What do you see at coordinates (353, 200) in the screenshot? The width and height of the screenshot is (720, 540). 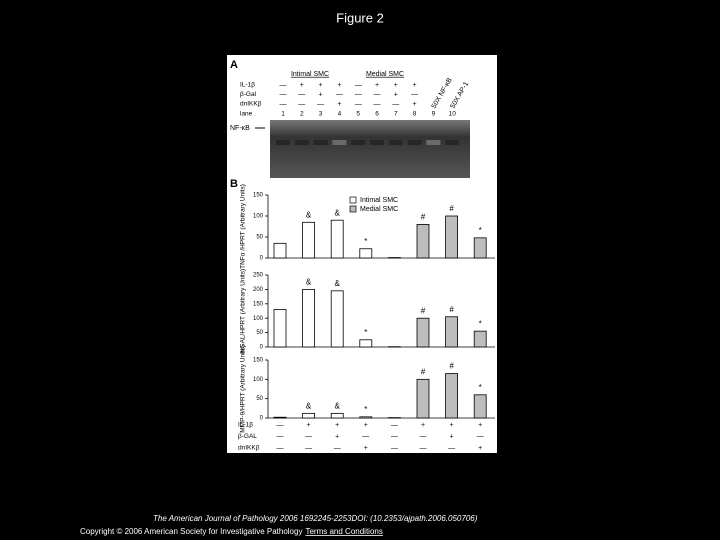 I see `legend-swatch` at bounding box center [353, 200].